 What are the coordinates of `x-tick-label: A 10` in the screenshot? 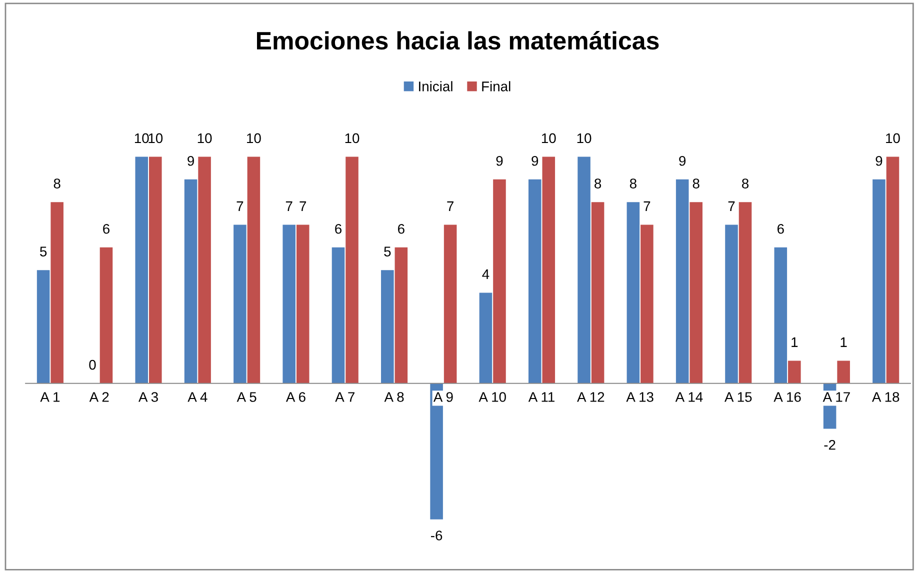 It's located at (492, 397).